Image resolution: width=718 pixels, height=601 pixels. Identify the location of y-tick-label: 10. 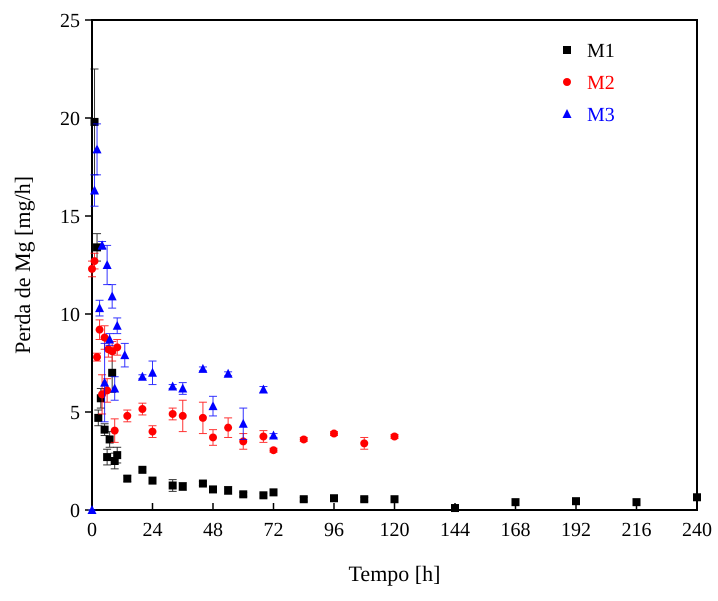
(70, 315).